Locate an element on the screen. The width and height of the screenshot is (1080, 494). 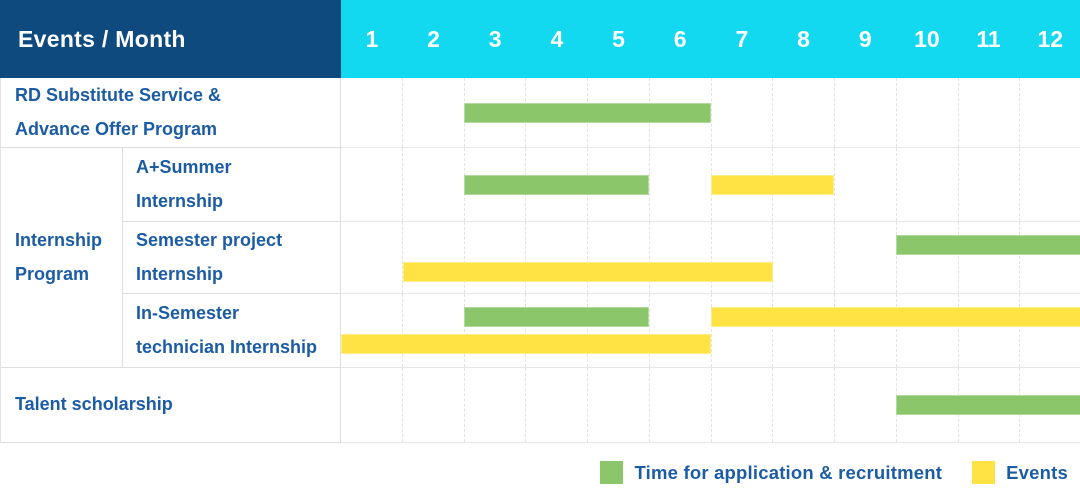
legend-item-events: Events is located at coordinates (1020, 472).